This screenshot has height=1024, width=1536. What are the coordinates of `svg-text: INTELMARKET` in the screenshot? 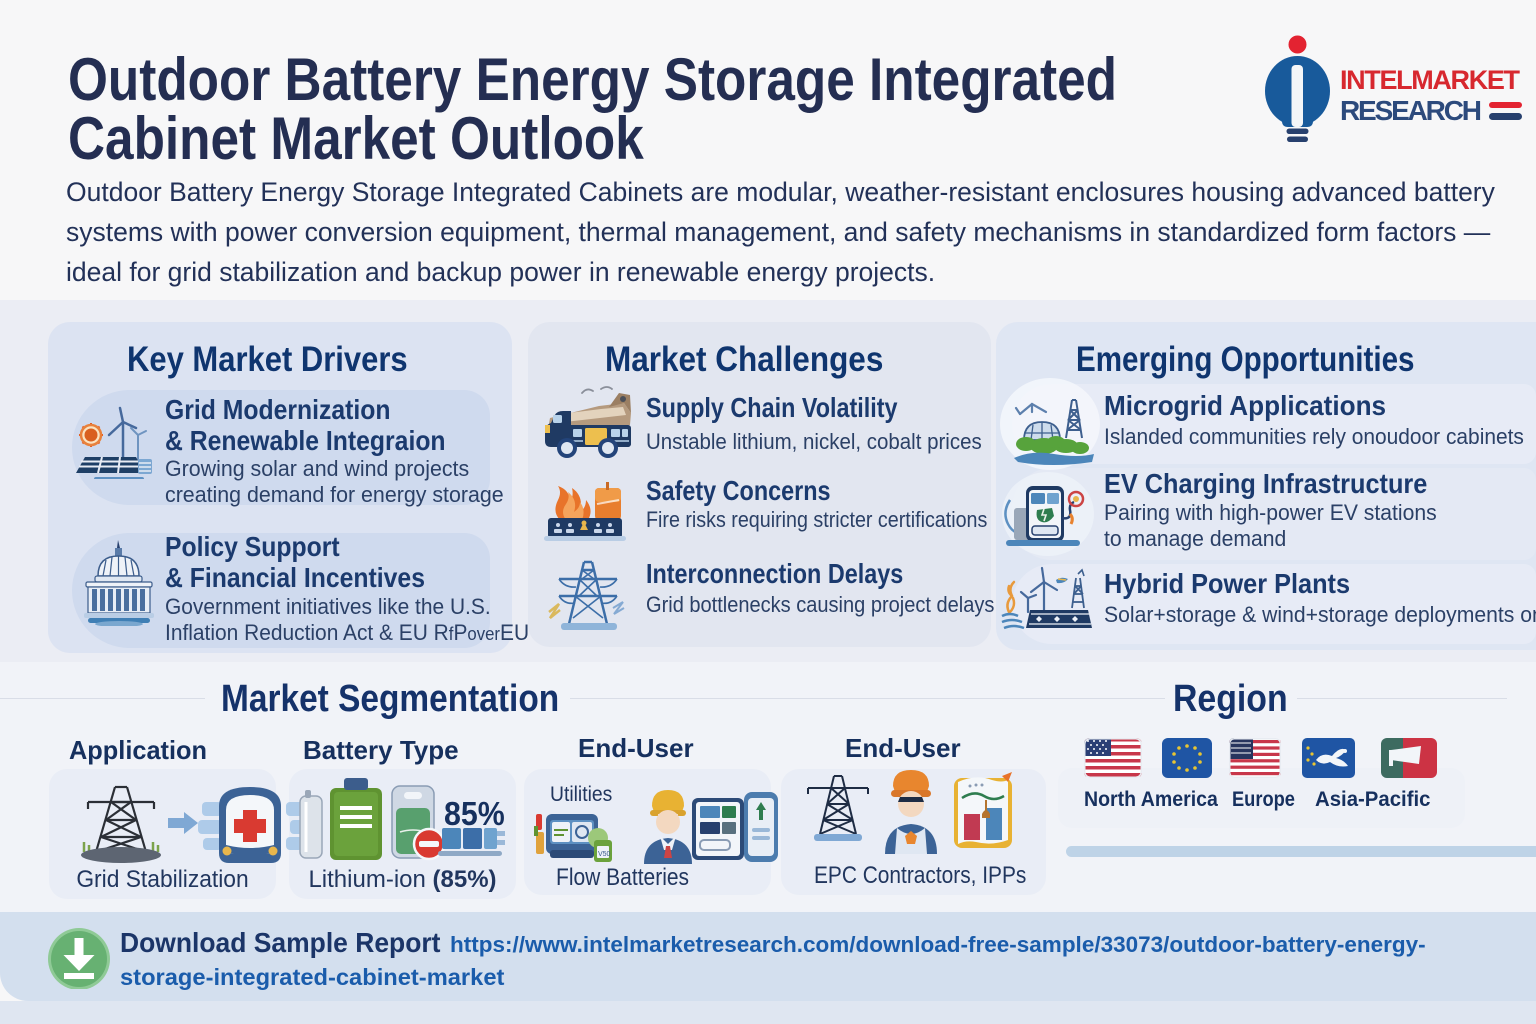 It's located at (1430, 80).